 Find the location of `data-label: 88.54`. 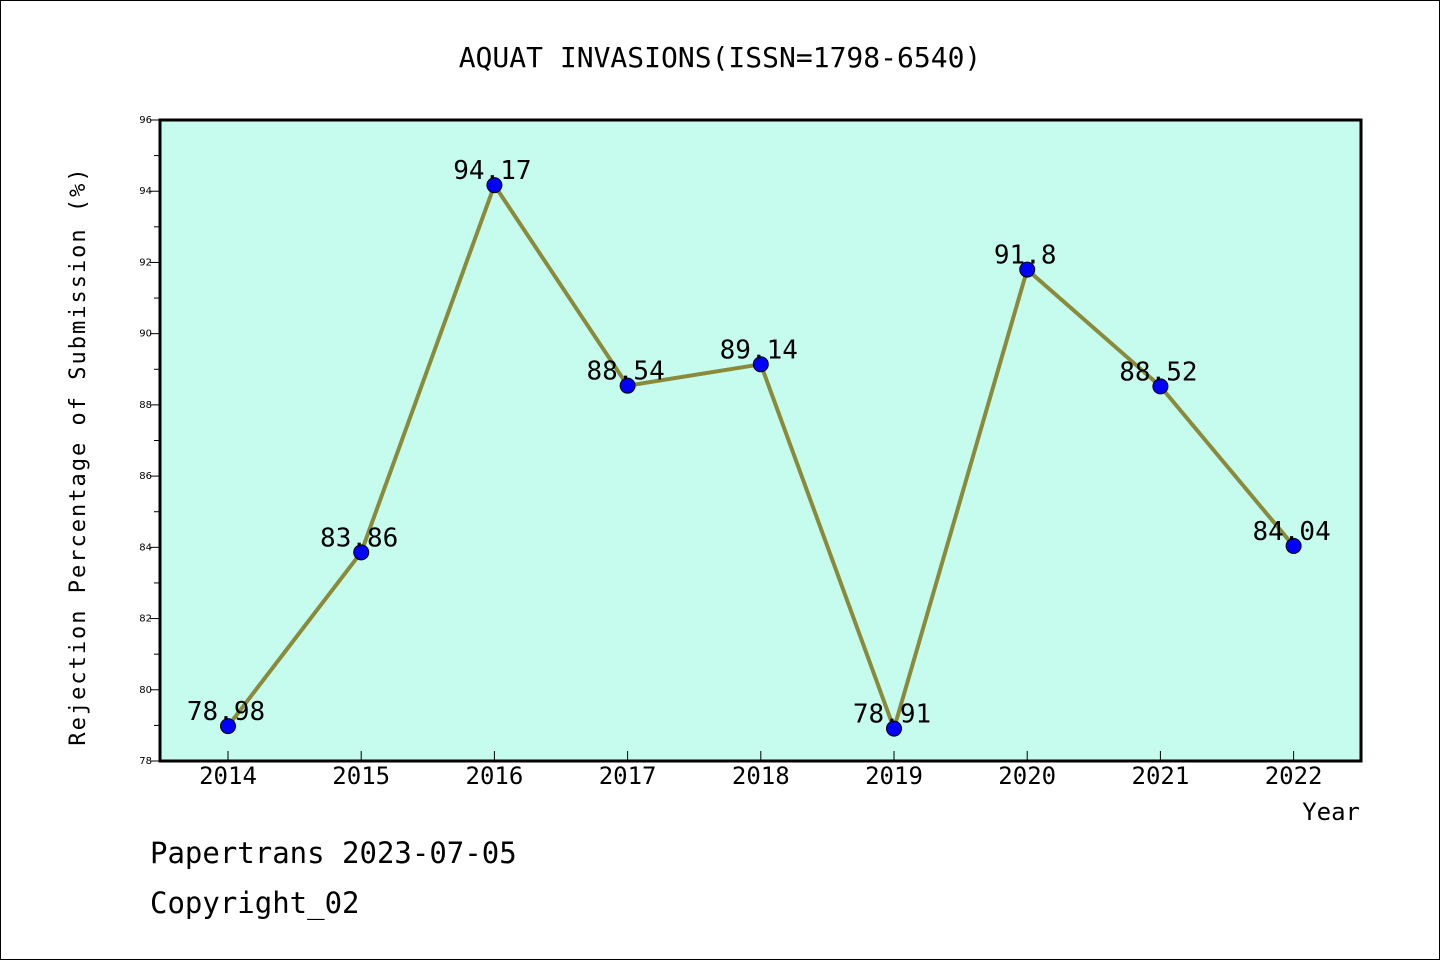

data-label: 88.54 is located at coordinates (625, 372).